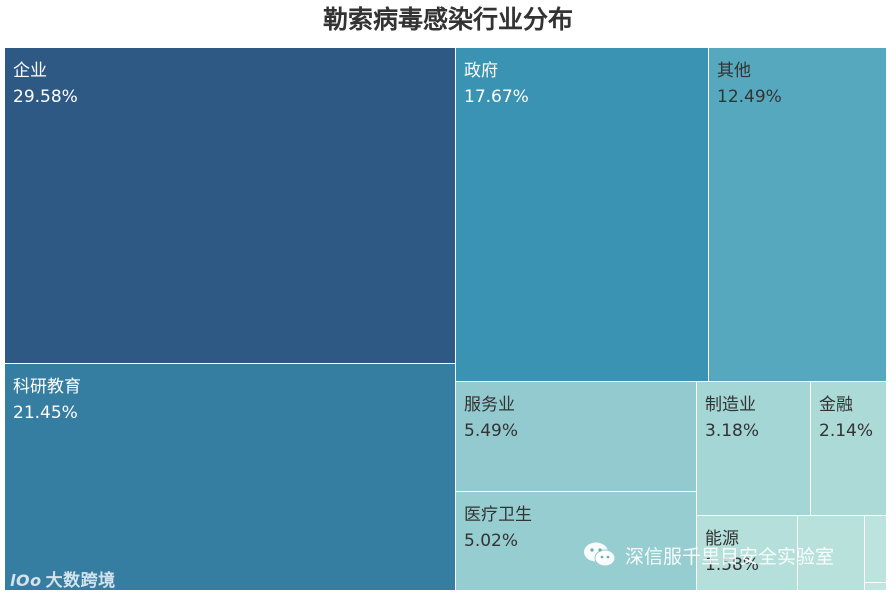 The width and height of the screenshot is (896, 595). Describe the element at coordinates (730, 405) in the screenshot. I see `cell-name: 制造业` at that location.